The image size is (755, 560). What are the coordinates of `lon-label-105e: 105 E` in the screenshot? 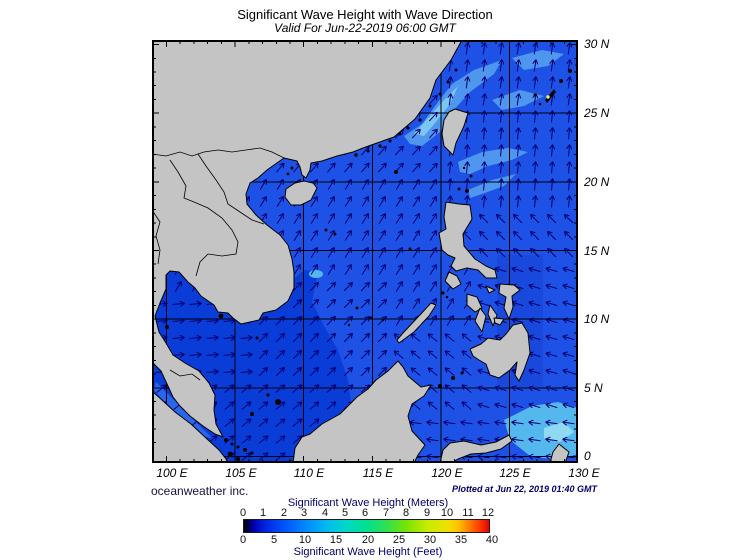 It's located at (241, 473).